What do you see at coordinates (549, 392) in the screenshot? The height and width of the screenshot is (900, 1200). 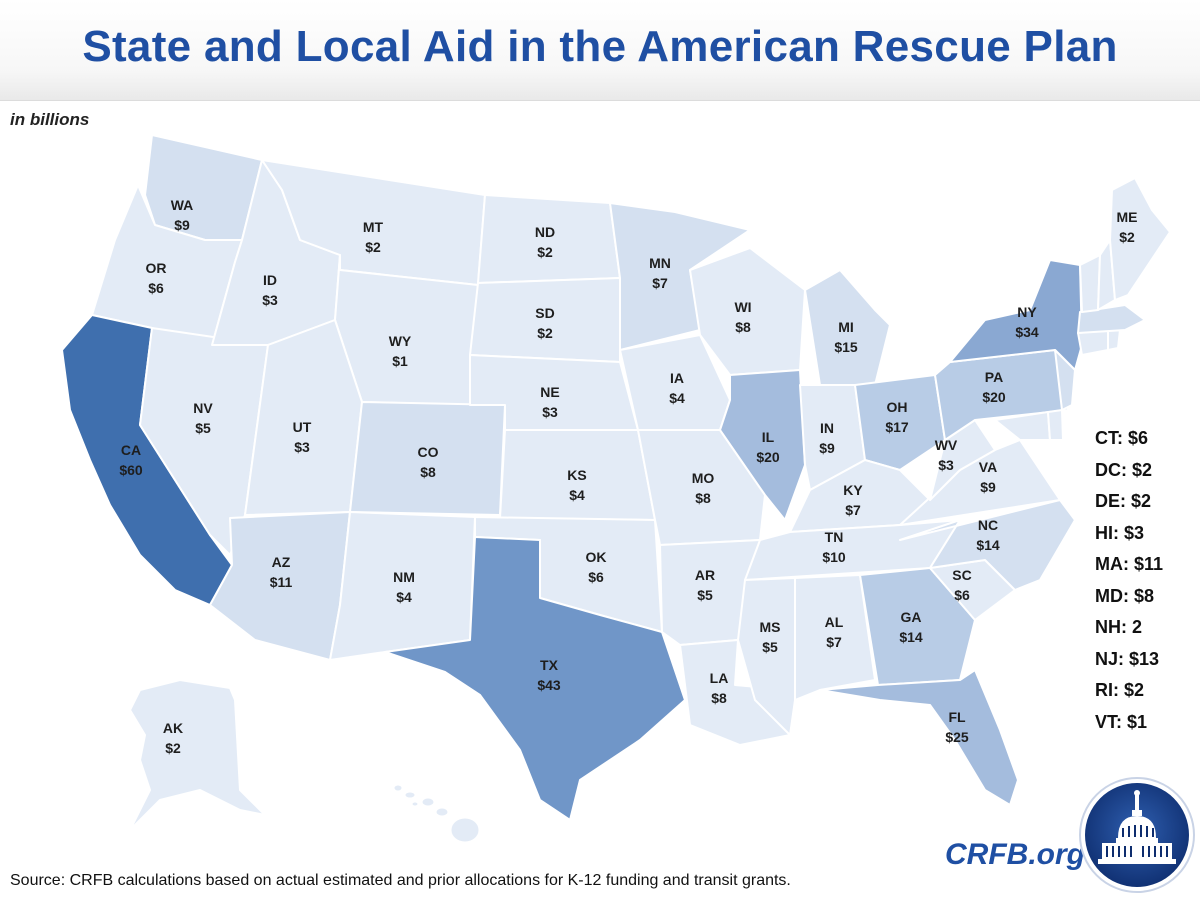 I see `label-ne-abbr: NE` at bounding box center [549, 392].